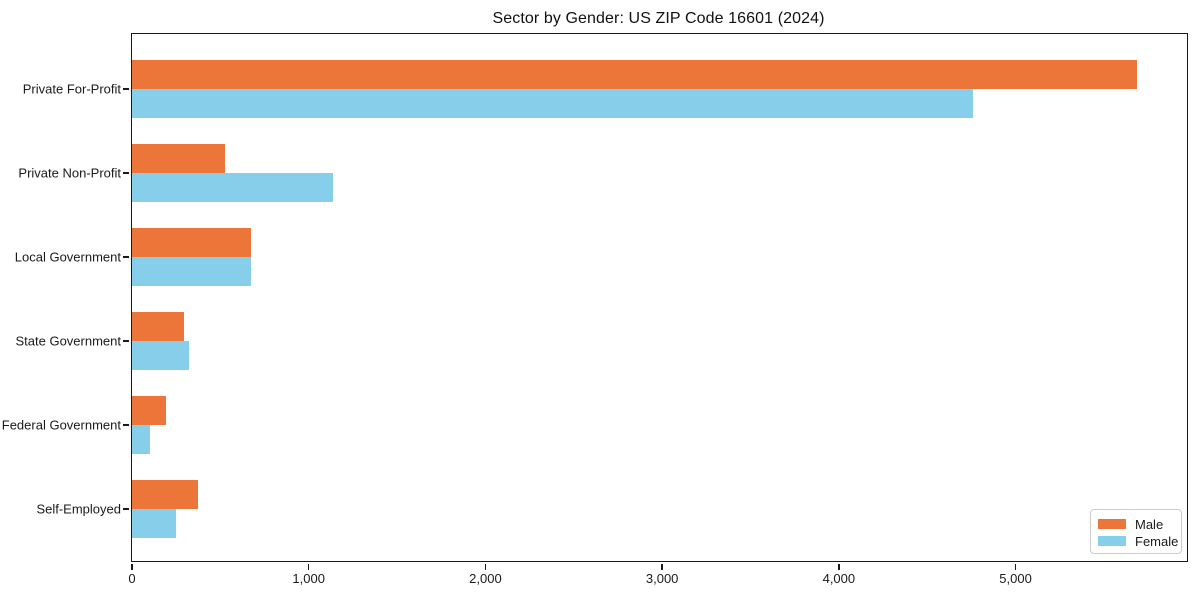 The image size is (1200, 600). What do you see at coordinates (61, 425) in the screenshot?
I see `y-tick-label-federal-government: Federal Government` at bounding box center [61, 425].